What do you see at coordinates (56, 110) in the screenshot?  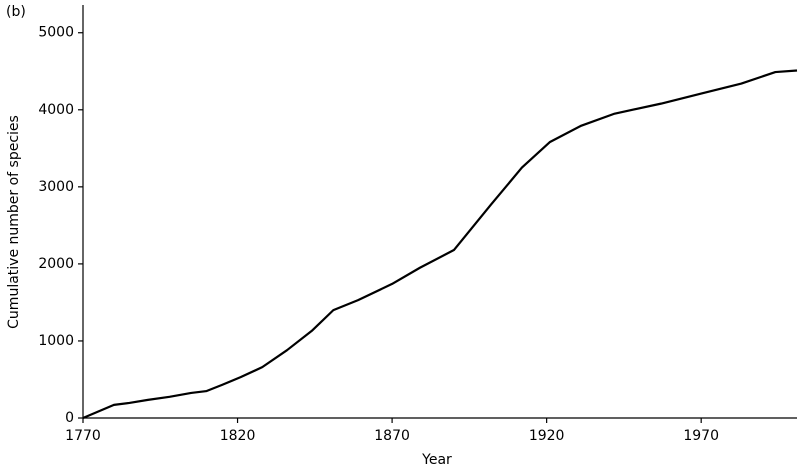 I see `y-tick-label: 4000` at bounding box center [56, 110].